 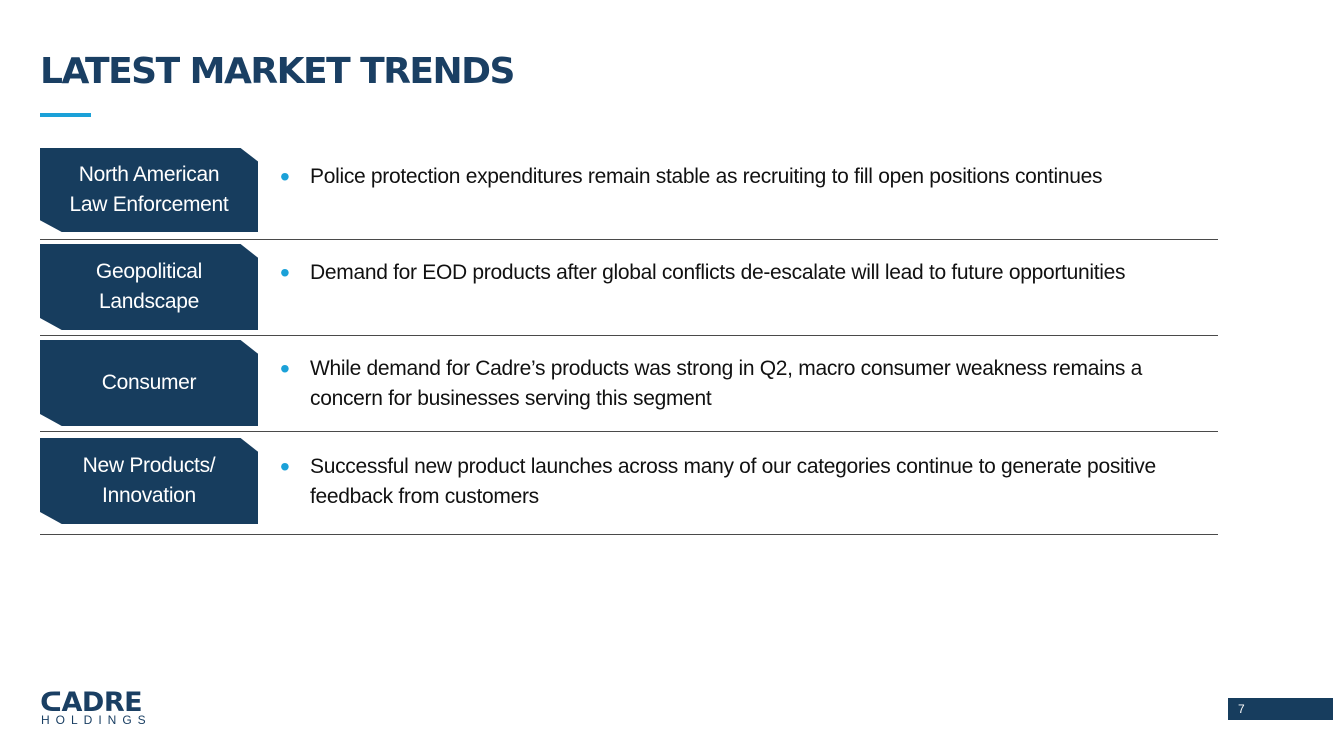 What do you see at coordinates (149, 465) in the screenshot?
I see `row-label-line1: New Products/` at bounding box center [149, 465].